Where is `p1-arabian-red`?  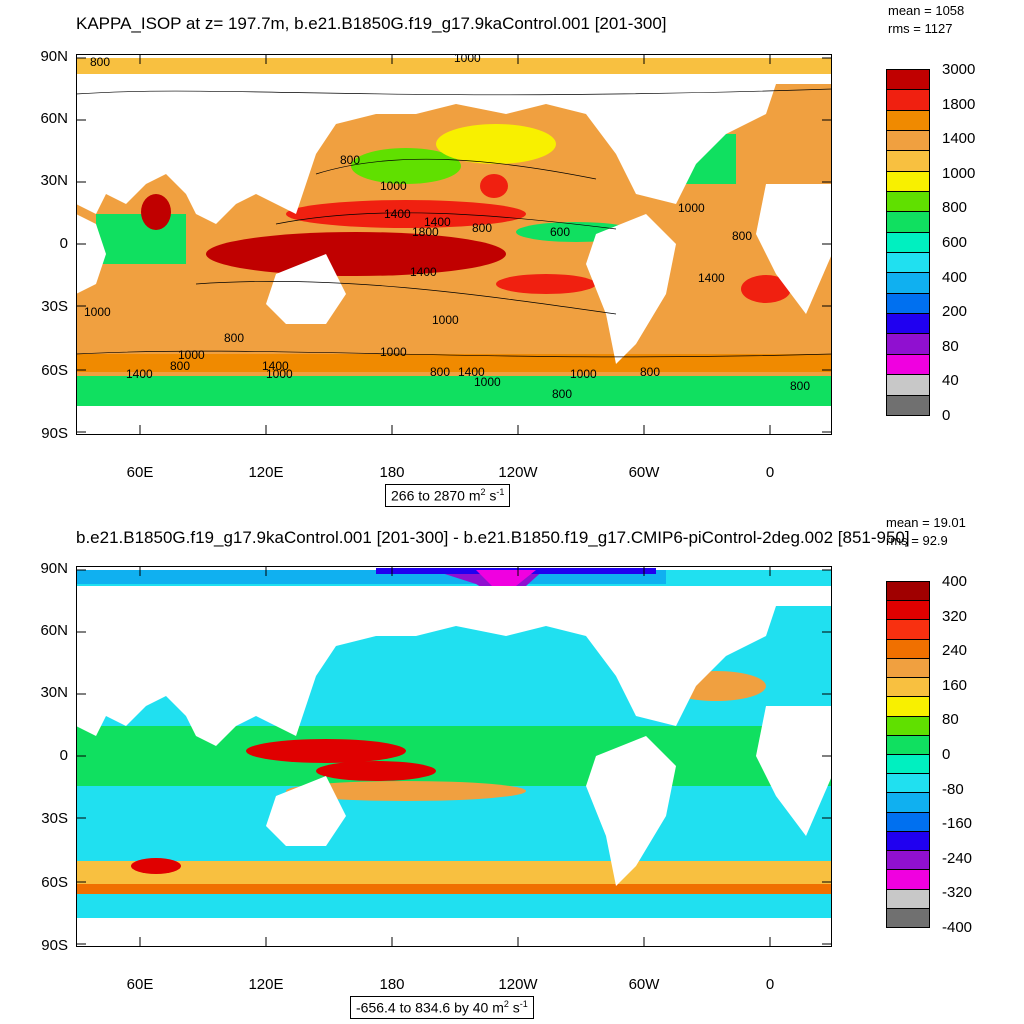 p1-arabian-red is located at coordinates (156, 212).